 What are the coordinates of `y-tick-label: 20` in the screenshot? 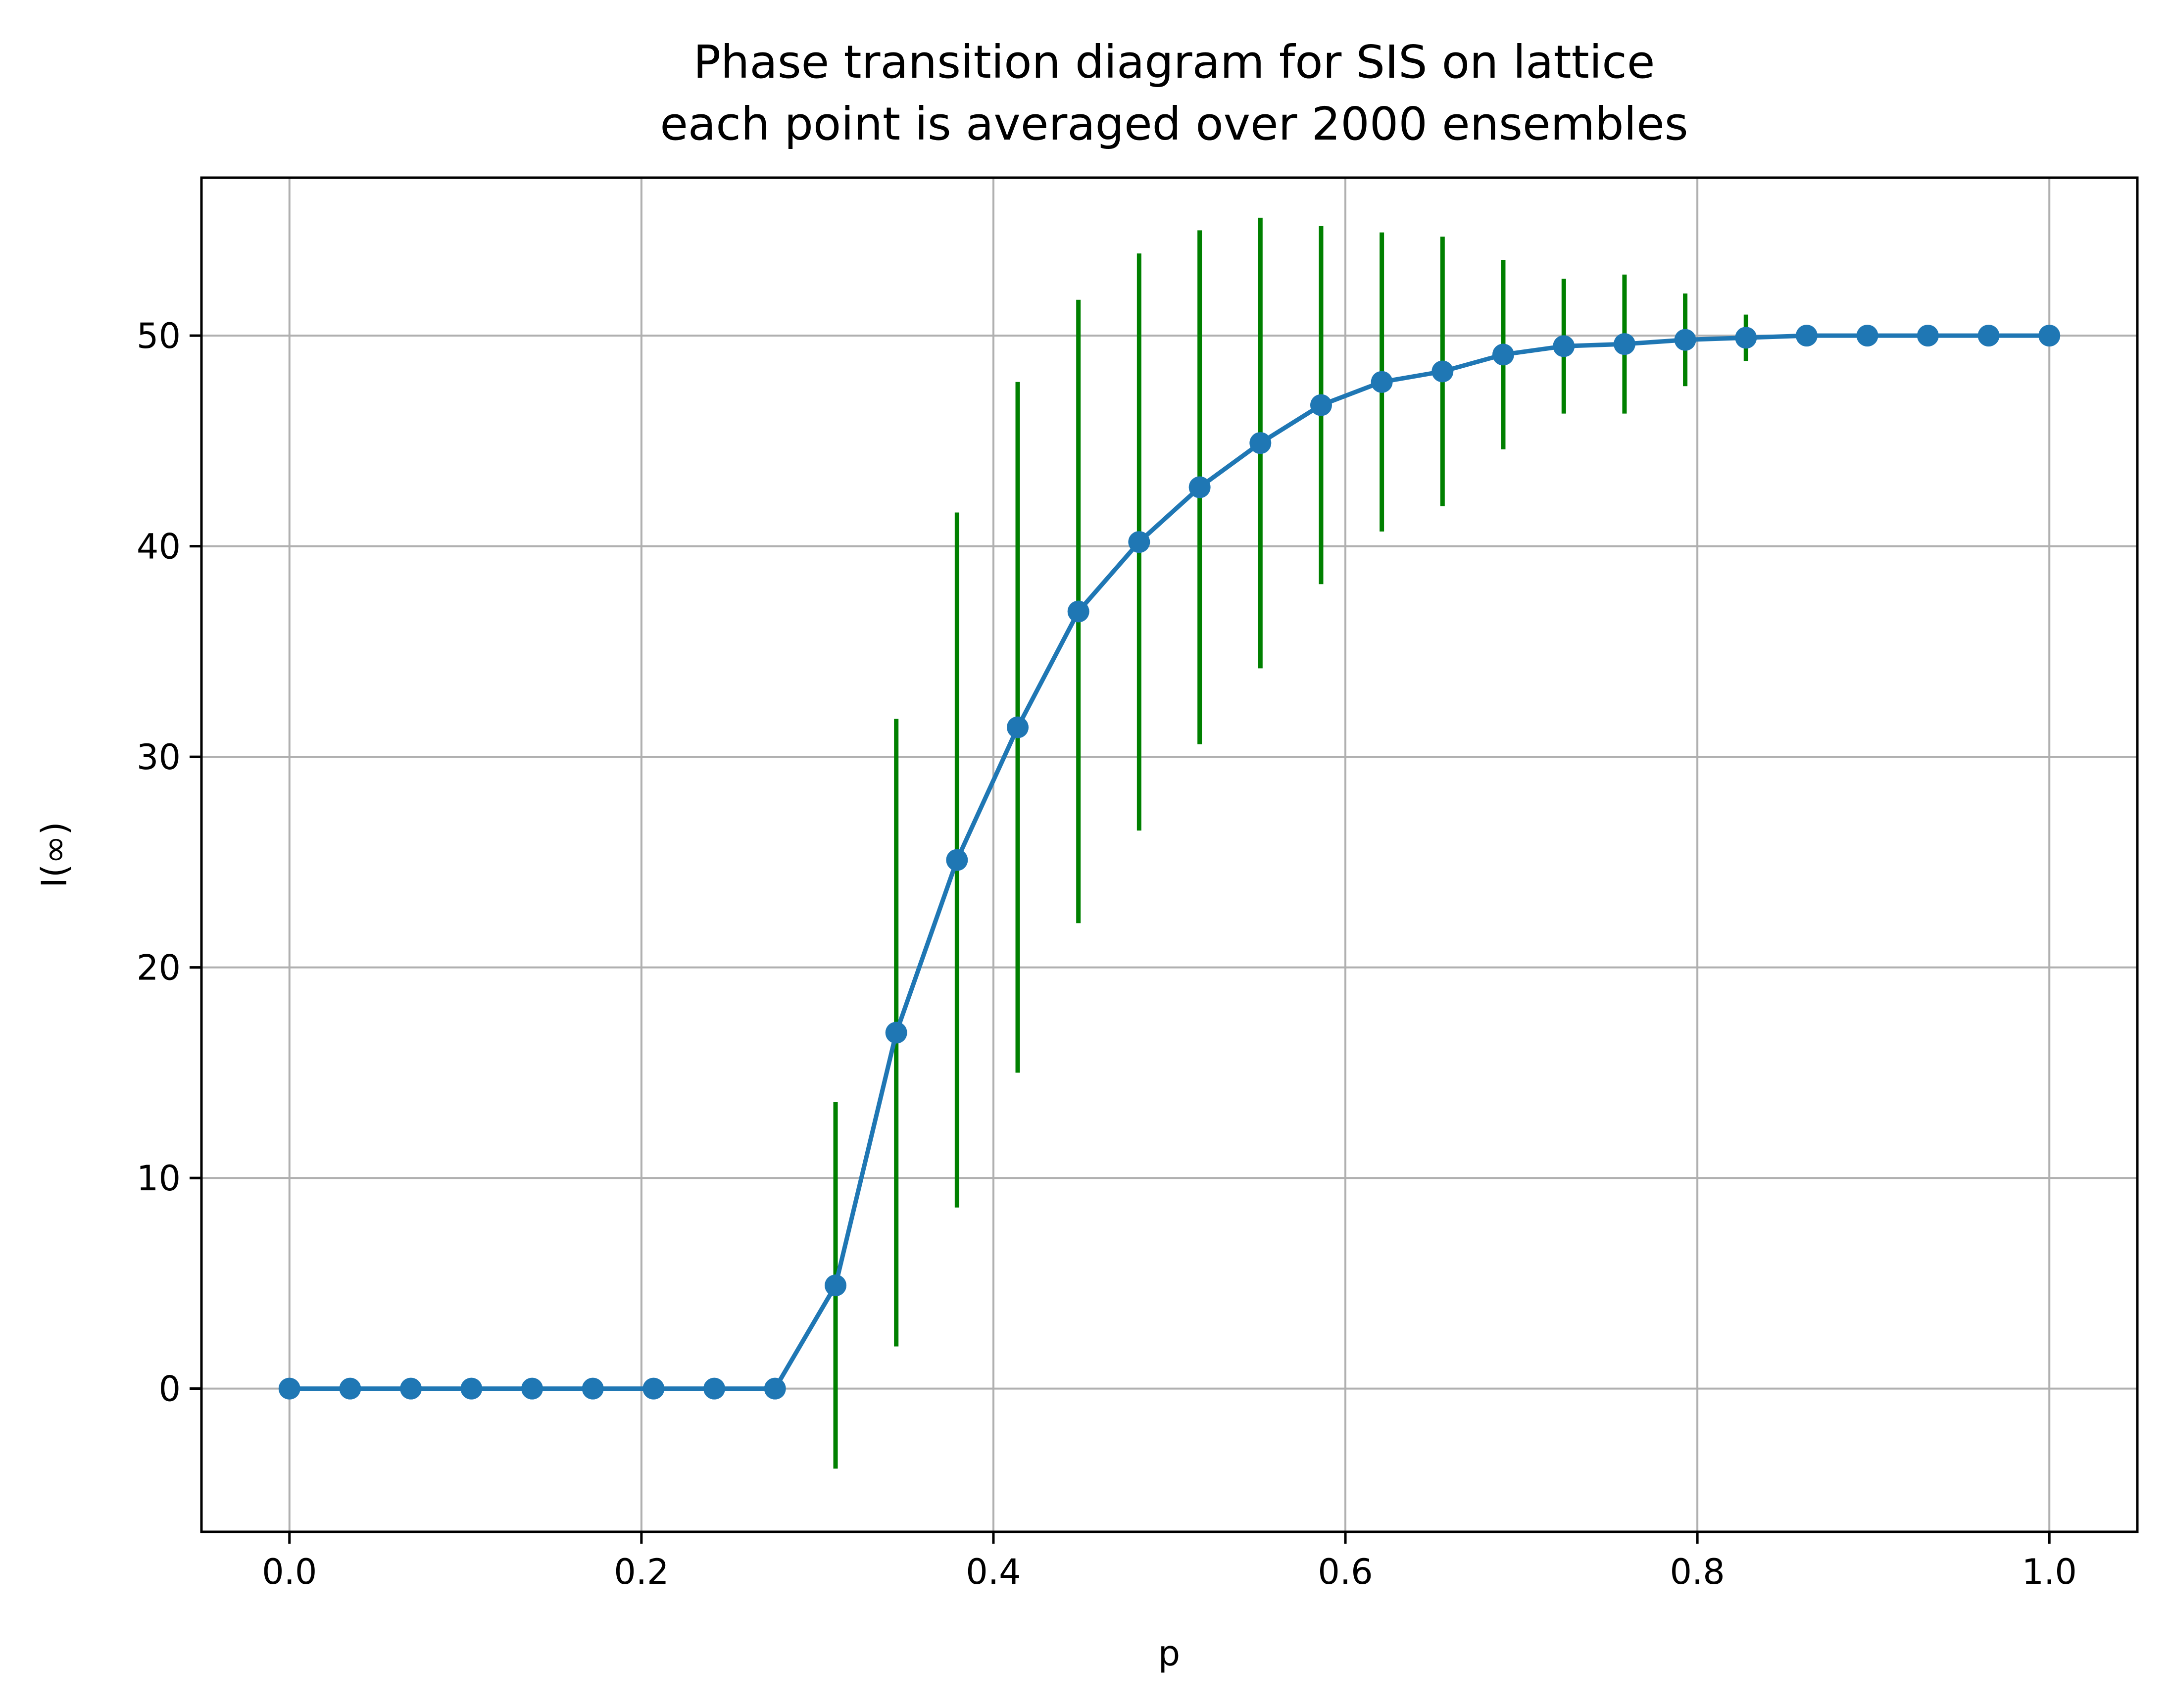 It's located at (159, 968).